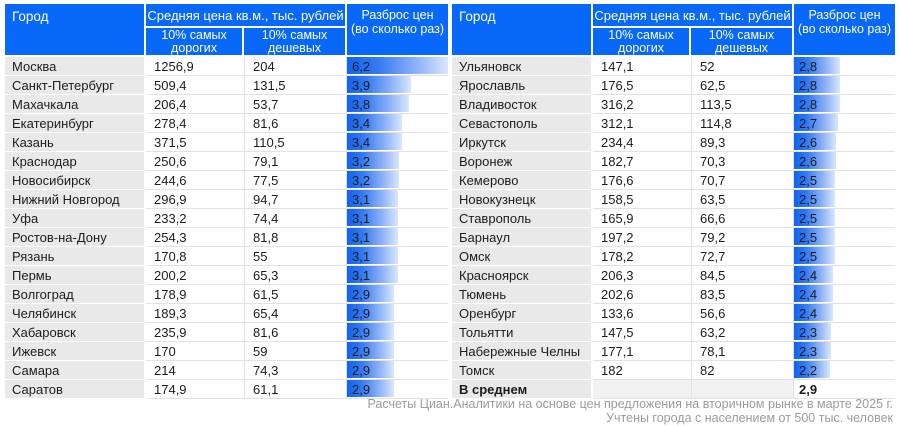 This screenshot has width=900, height=426. I want to click on expensive-cell: 202,6, so click(642, 294).